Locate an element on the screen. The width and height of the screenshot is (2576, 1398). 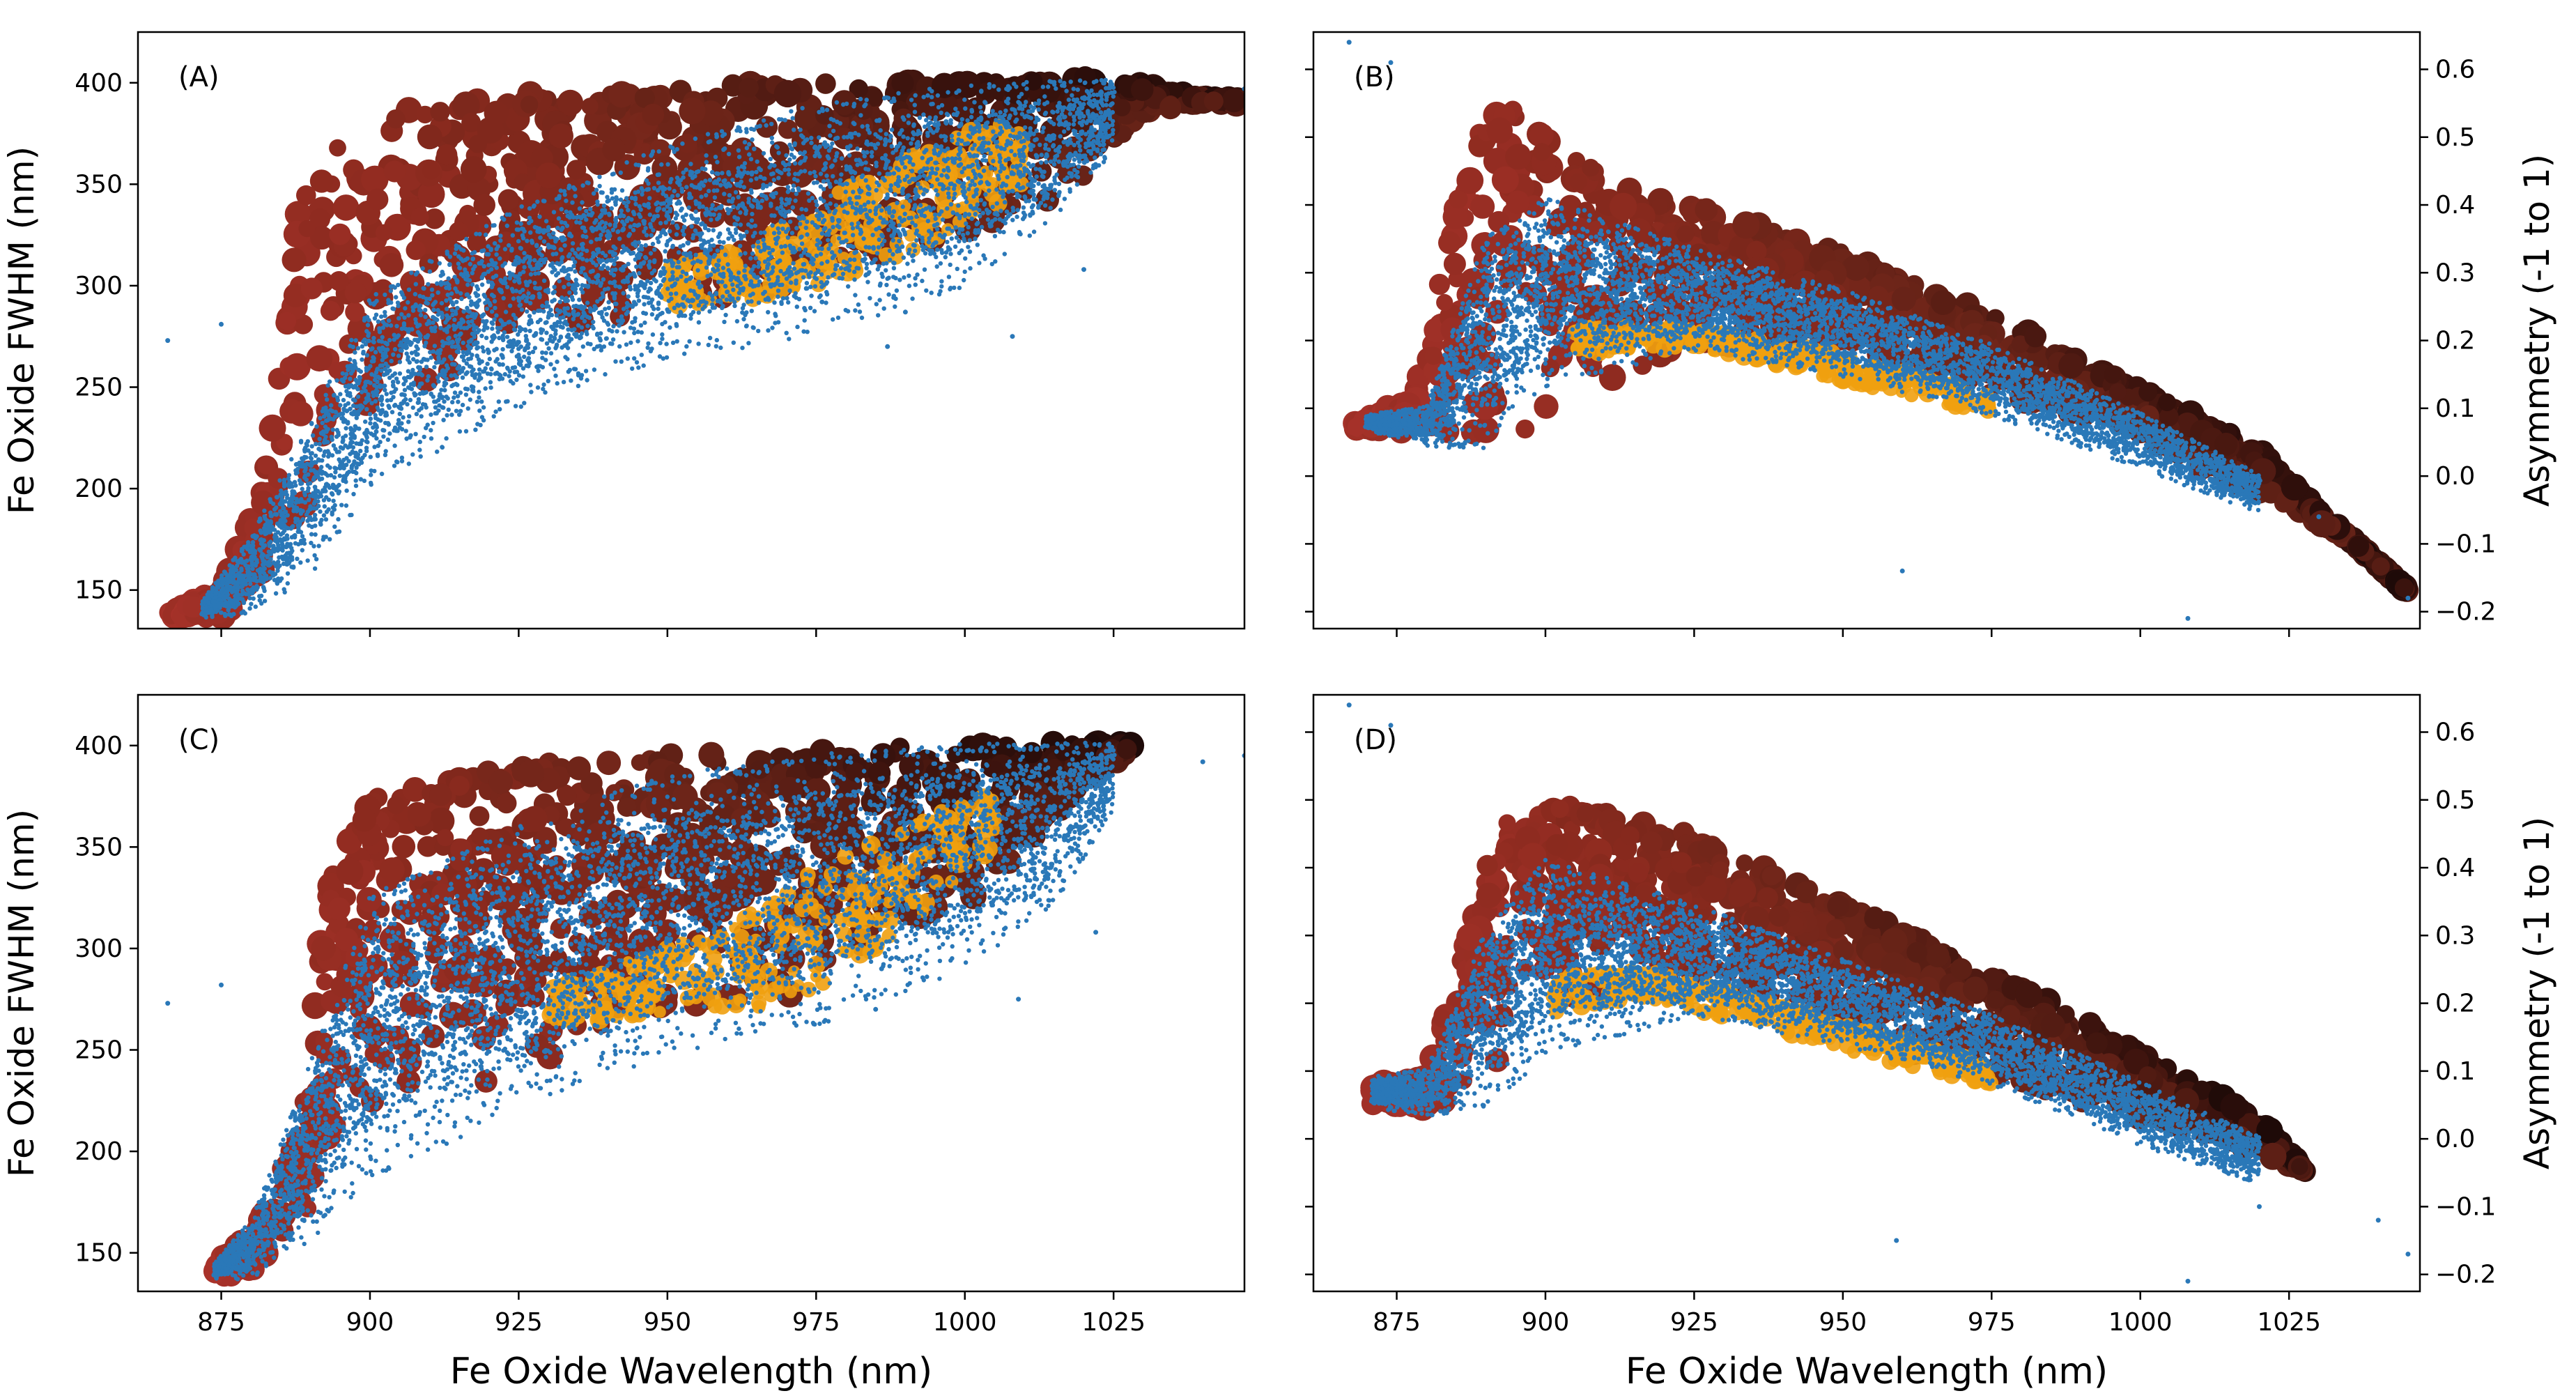
marker-orange is located at coordinates (866, 183).